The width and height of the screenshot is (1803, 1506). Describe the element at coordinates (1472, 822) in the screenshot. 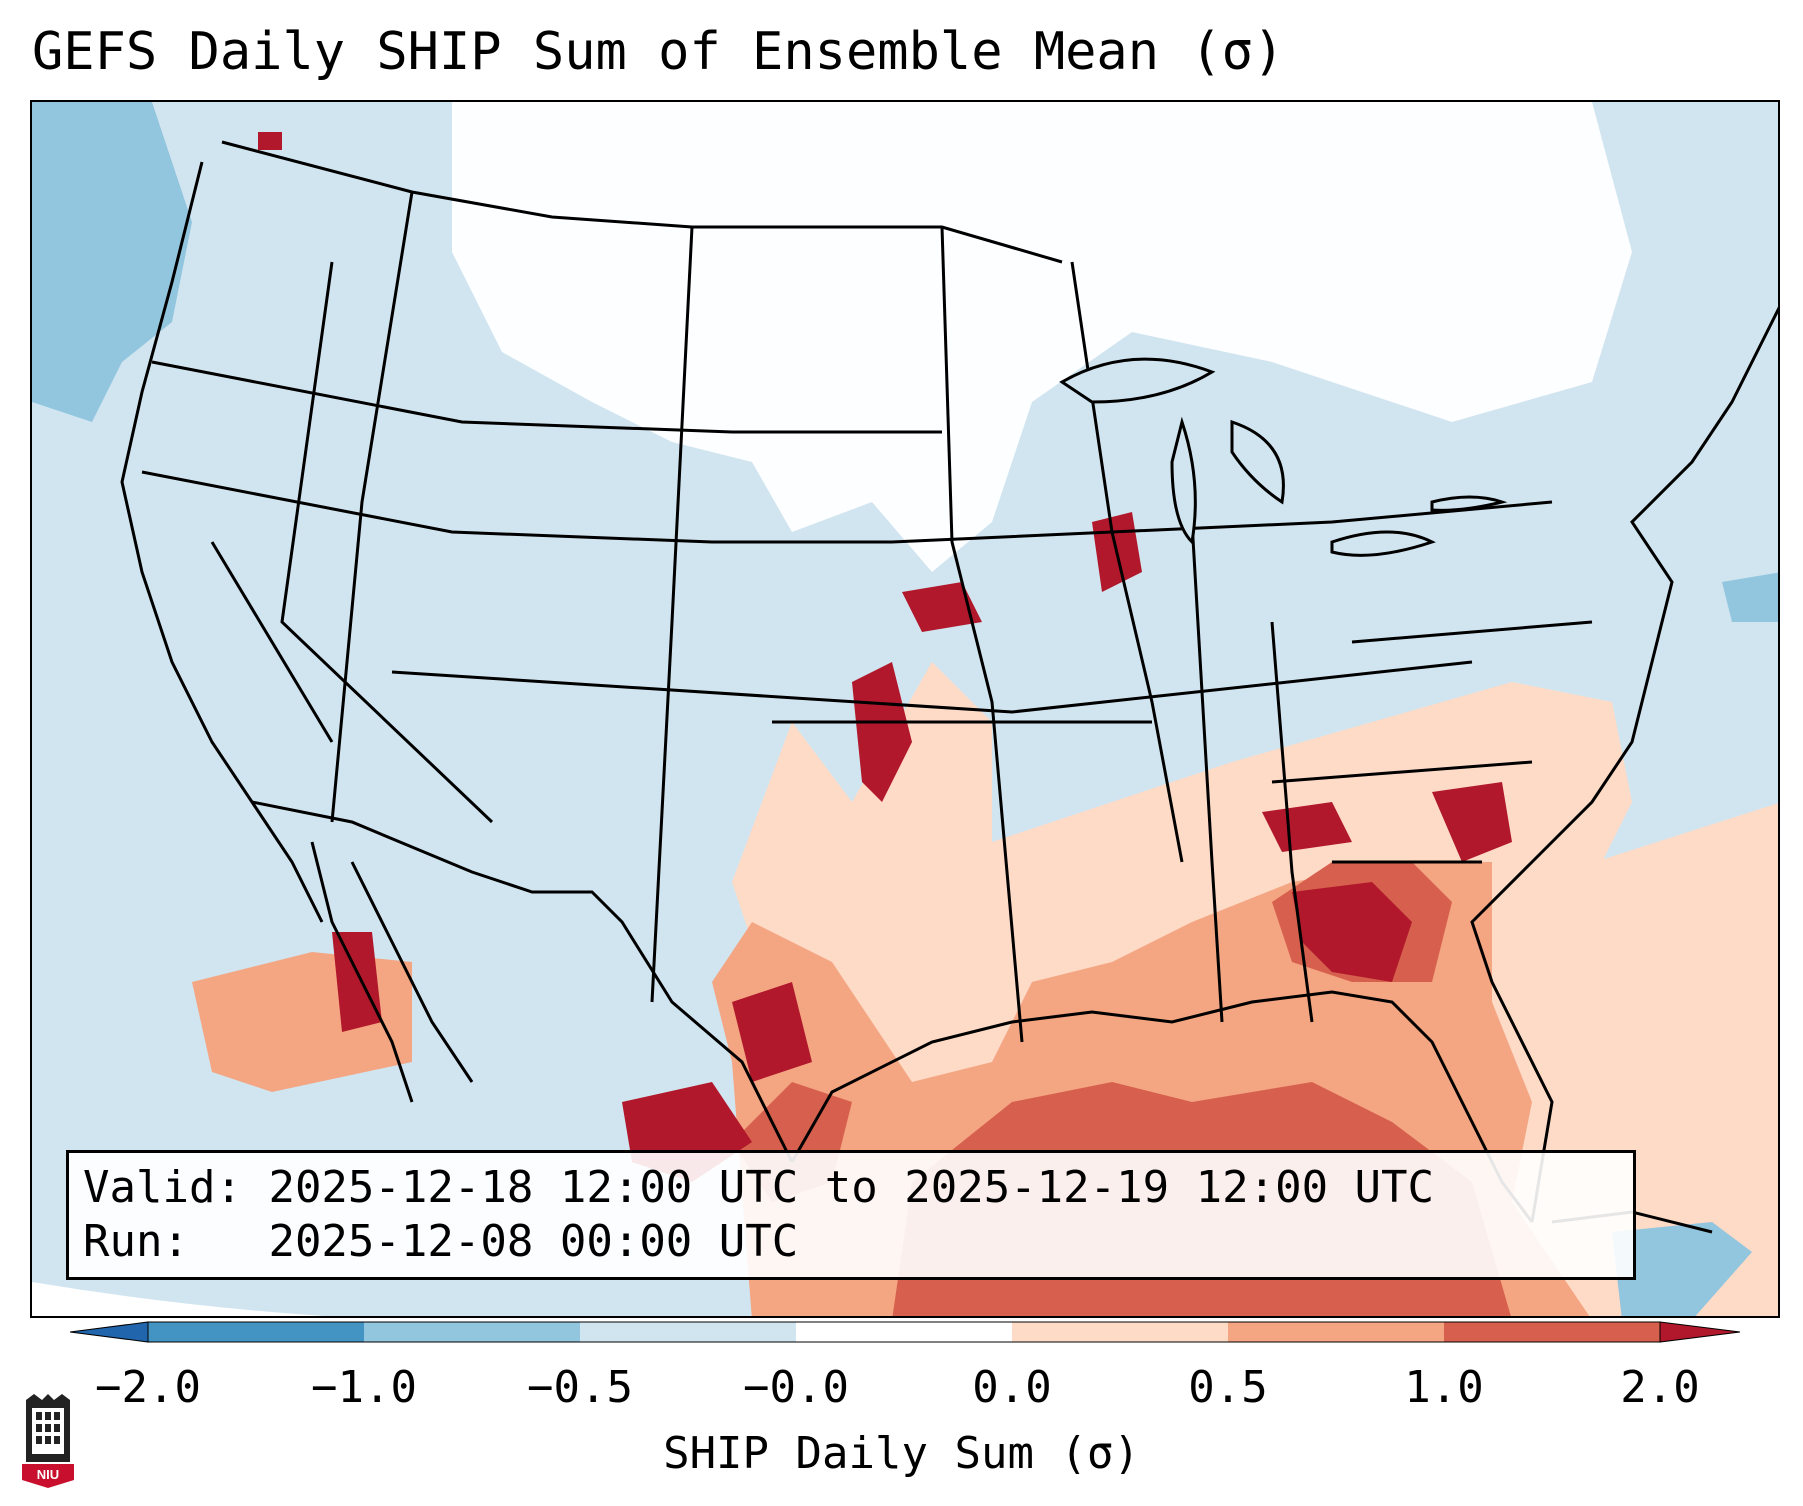

I see `carolinas-max-region` at that location.